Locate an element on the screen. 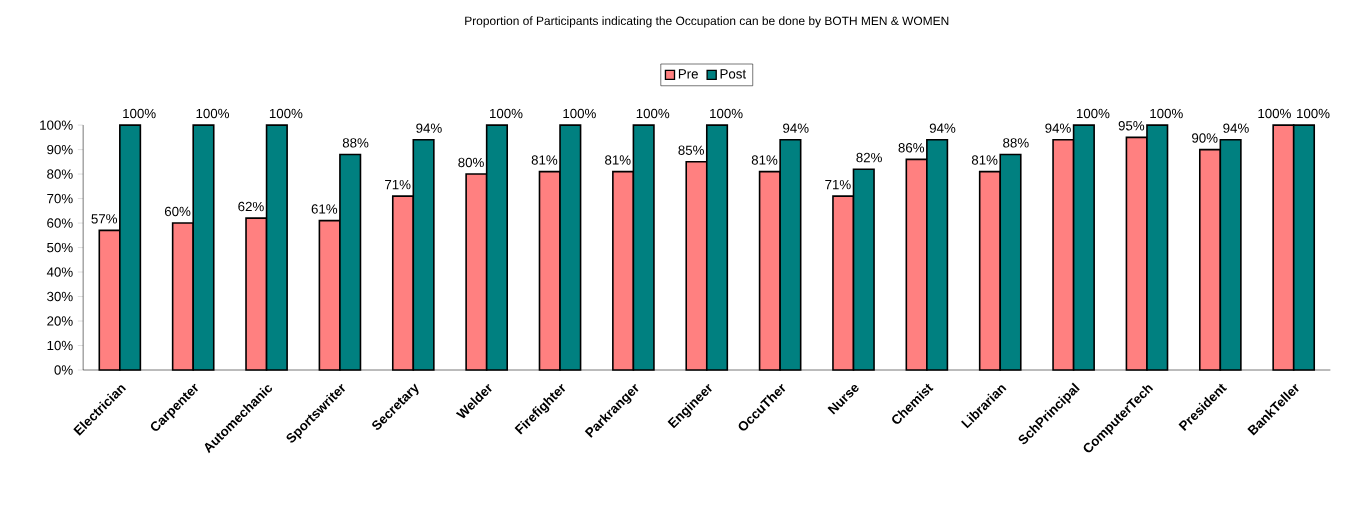 The image size is (1347, 512). y-tick-label: 10% is located at coordinates (60, 345).